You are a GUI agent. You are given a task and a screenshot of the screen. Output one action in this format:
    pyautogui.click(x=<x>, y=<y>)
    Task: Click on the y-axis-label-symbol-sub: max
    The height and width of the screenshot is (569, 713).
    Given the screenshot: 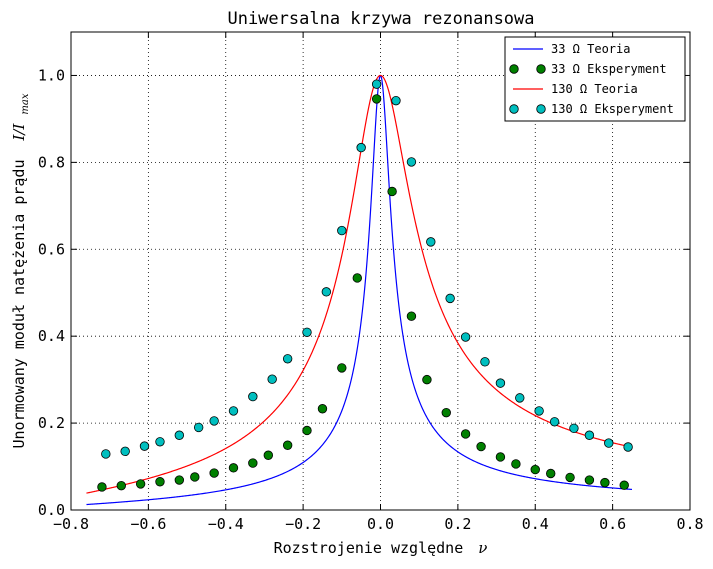 What is the action you would take?
    pyautogui.click(x=25, y=103)
    